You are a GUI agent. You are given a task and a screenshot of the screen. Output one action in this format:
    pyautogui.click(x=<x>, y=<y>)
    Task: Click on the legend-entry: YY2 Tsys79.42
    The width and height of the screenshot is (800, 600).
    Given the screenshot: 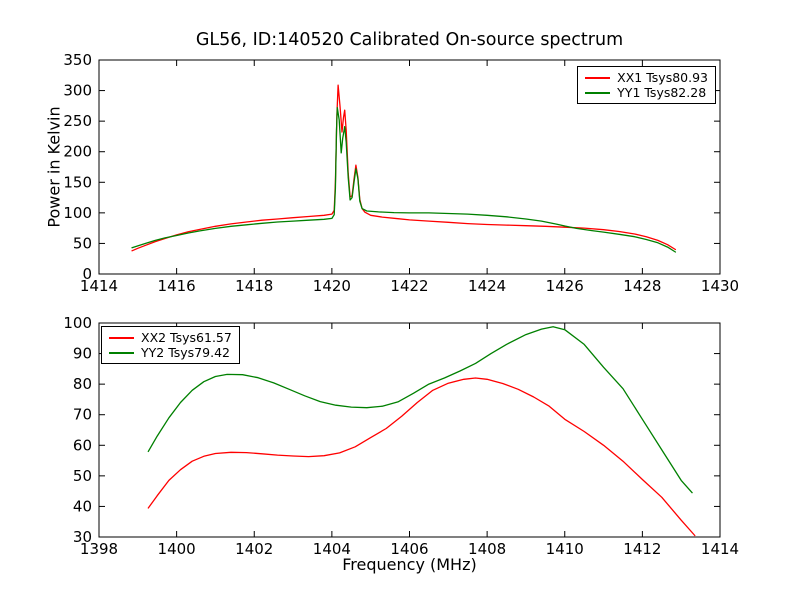 What is the action you would take?
    pyautogui.click(x=170, y=352)
    